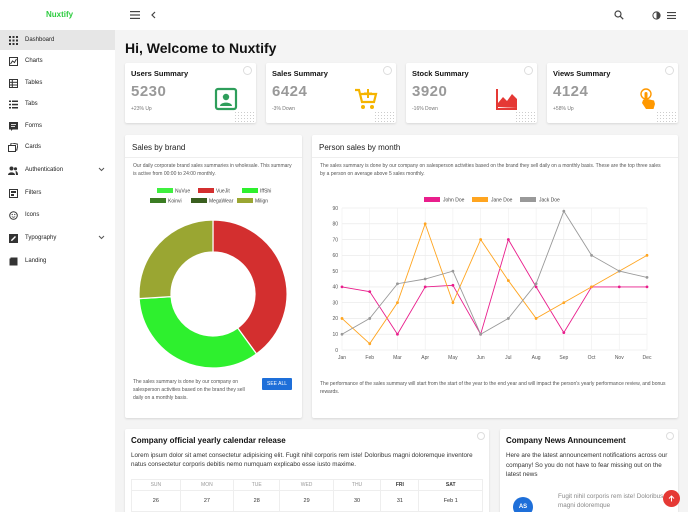  What do you see at coordinates (647, 358) in the screenshot?
I see `x-tick-label: Dec` at bounding box center [647, 358].